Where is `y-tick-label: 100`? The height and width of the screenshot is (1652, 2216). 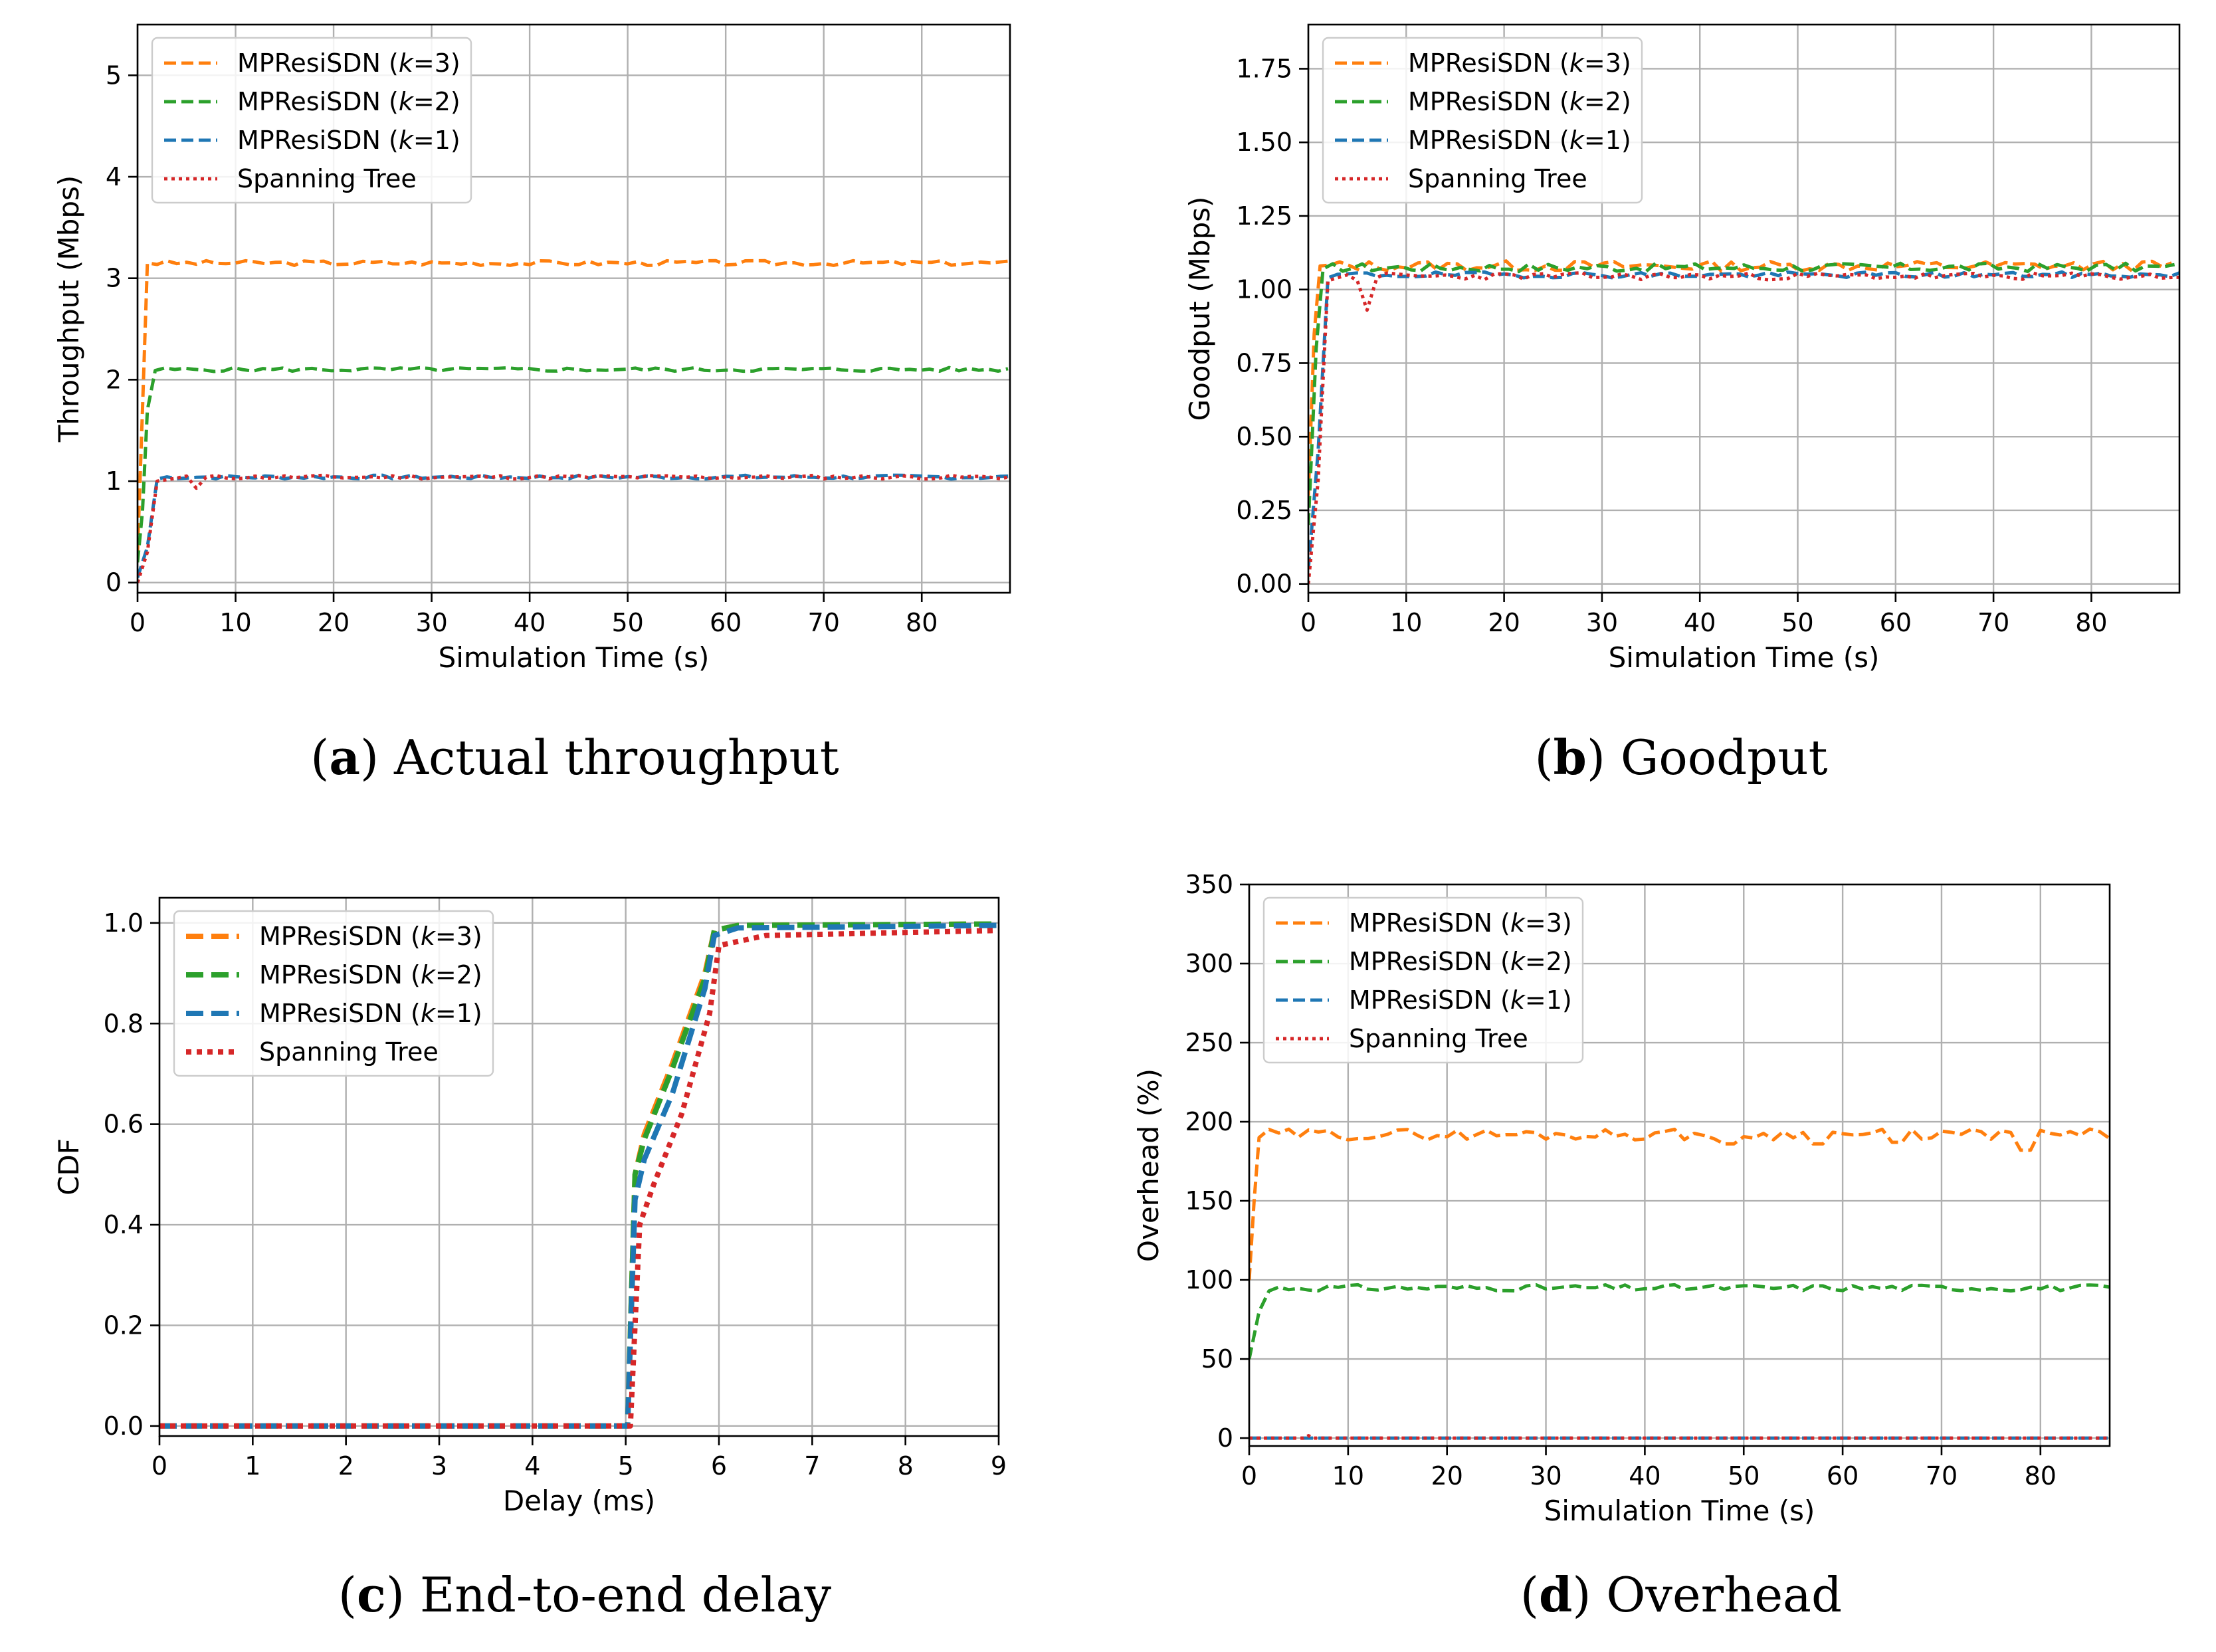 y-tick-label: 100 is located at coordinates (1209, 1279).